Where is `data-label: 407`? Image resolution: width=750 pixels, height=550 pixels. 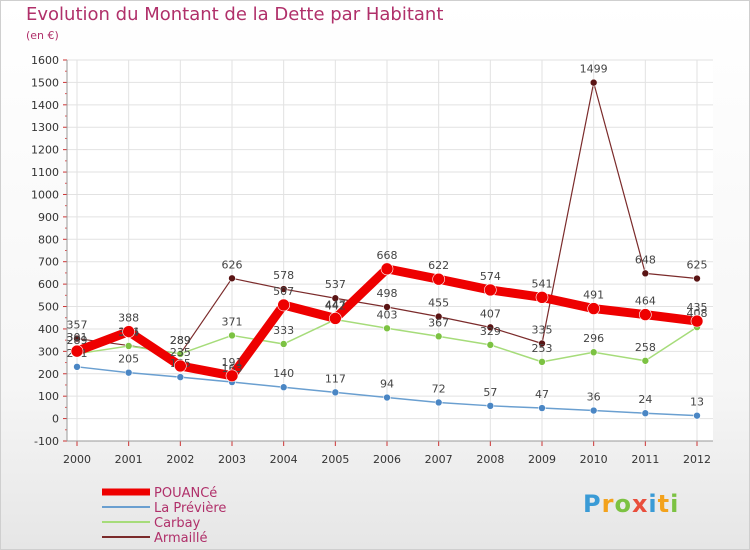 data-label: 407 is located at coordinates (490, 313).